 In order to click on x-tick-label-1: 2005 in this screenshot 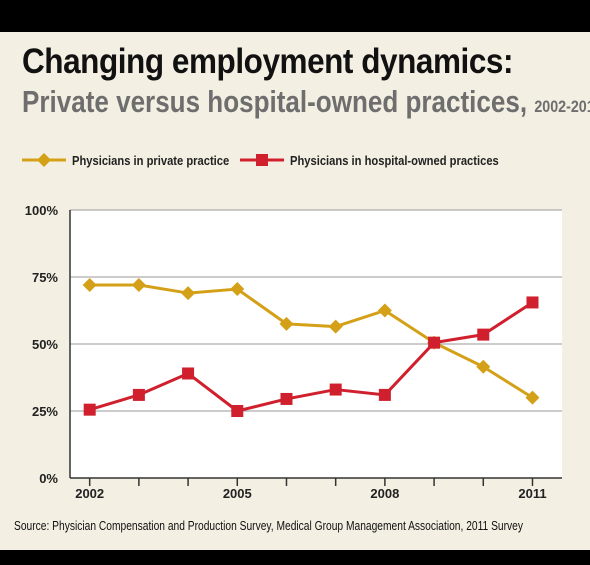, I will do `click(237, 493)`.